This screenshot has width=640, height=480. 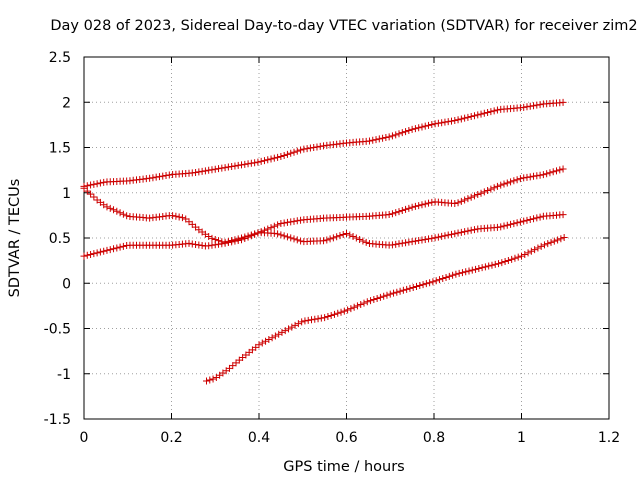 What do you see at coordinates (64, 375) in the screenshot?
I see `y-tick-label: -1` at bounding box center [64, 375].